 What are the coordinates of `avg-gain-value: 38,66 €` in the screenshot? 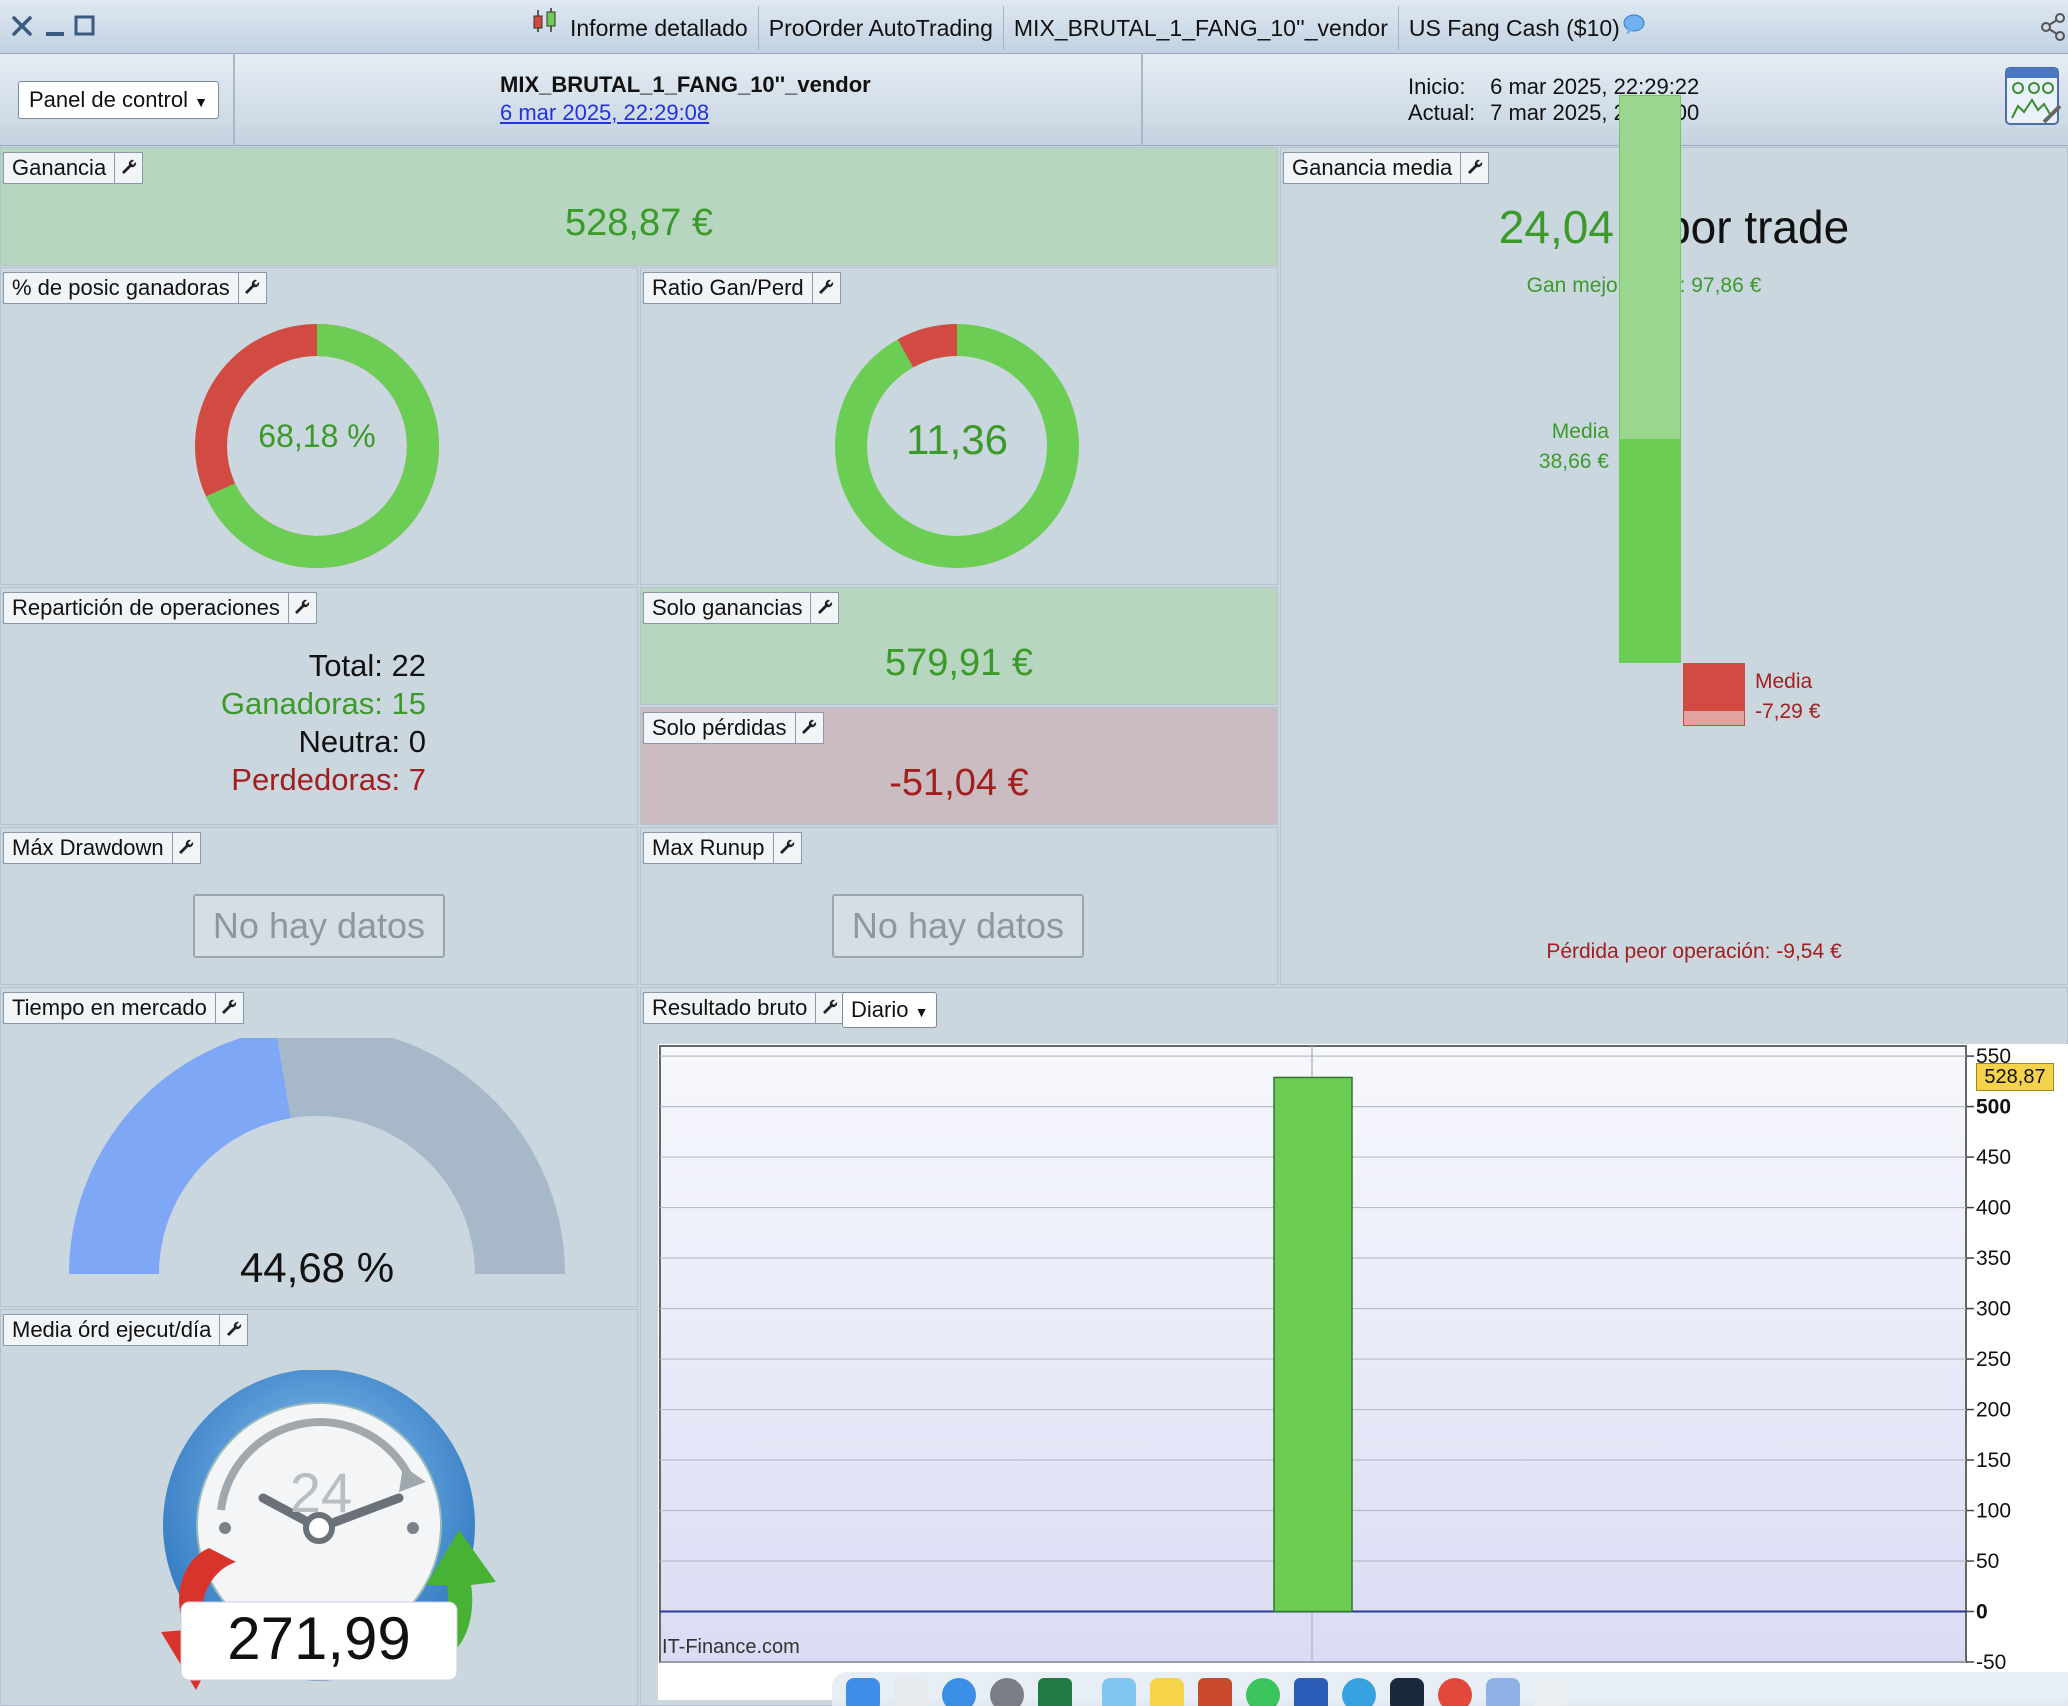 It's located at (1573, 461).